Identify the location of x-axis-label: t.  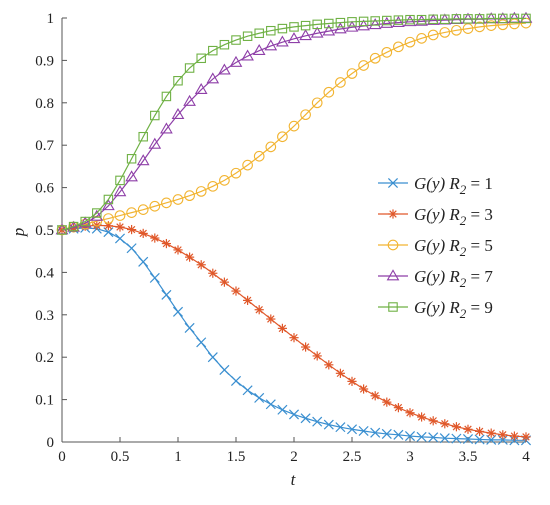
(294, 479).